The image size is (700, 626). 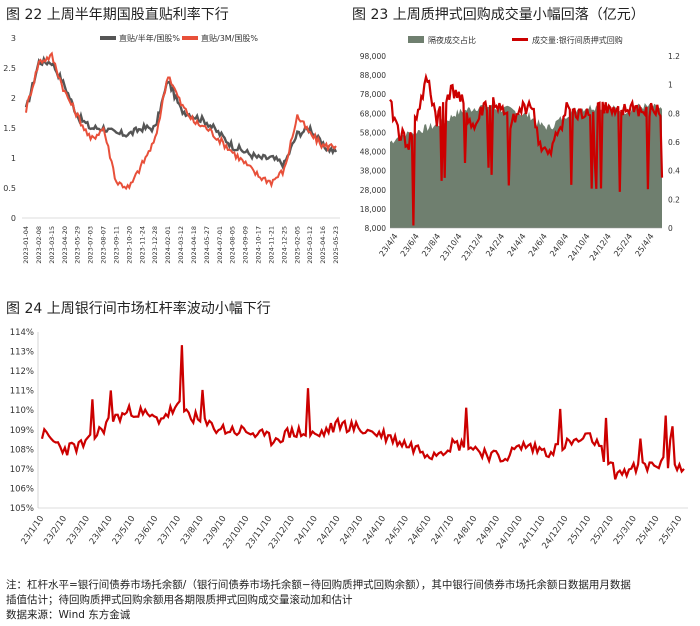 What do you see at coordinates (271, 245) in the screenshot?
I see `chart1-x-tick-label: 2024-11-21` at bounding box center [271, 245].